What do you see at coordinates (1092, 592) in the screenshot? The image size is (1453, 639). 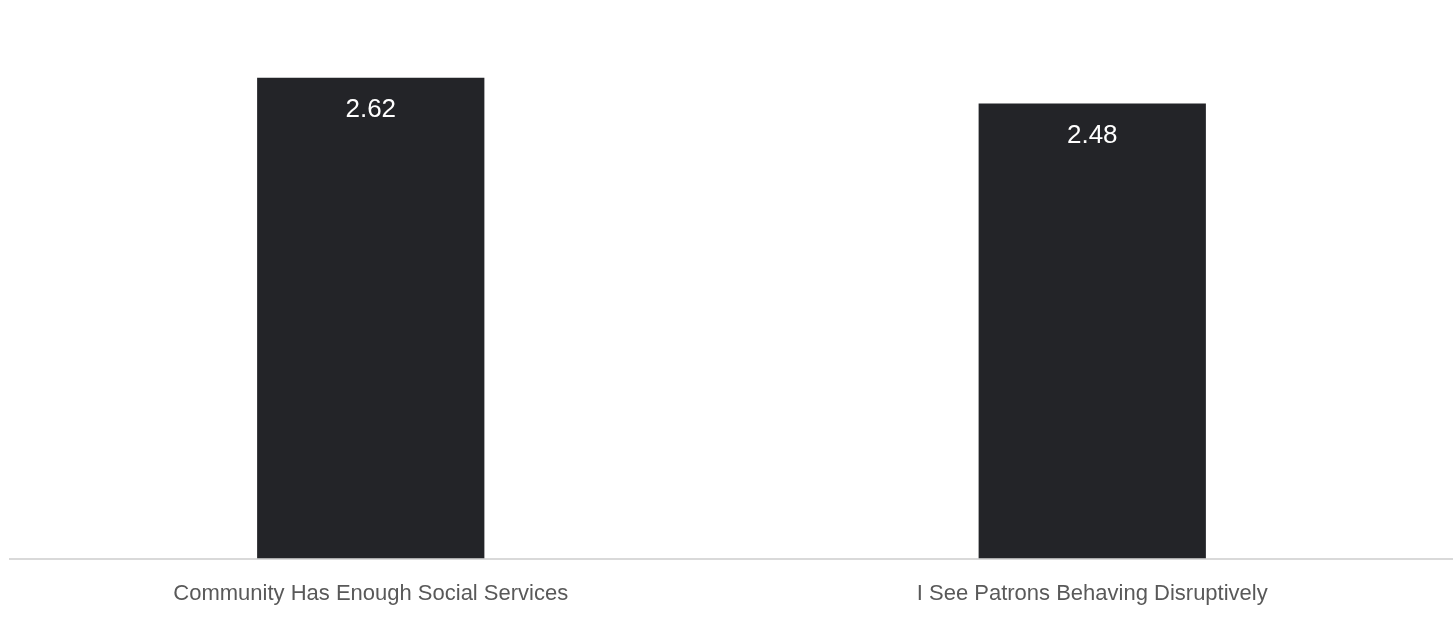 I see `x-tick-label: I See Patrons Behaving Disruptively` at bounding box center [1092, 592].